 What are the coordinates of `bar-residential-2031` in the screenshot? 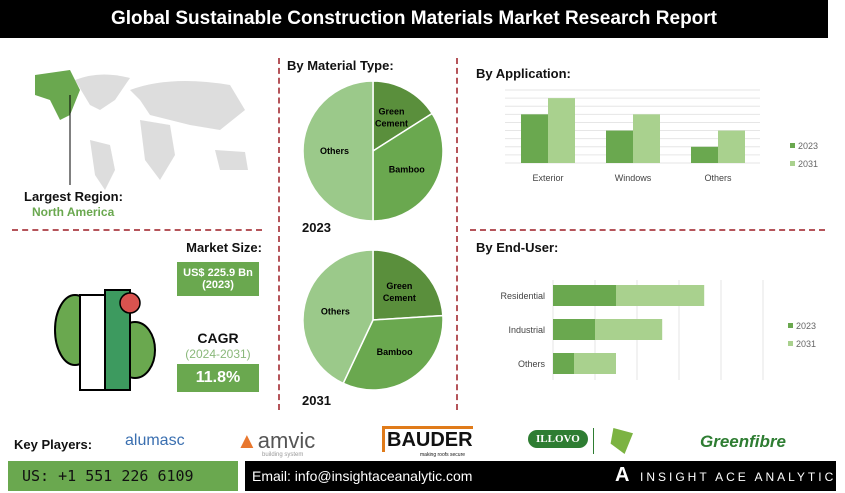 It's located at (660, 295).